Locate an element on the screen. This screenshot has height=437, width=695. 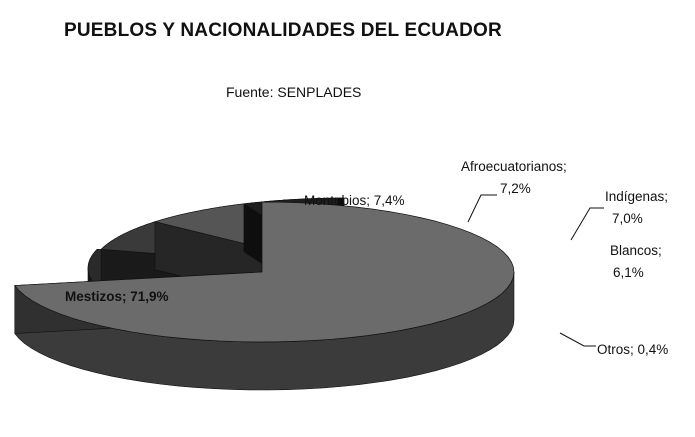
data-label-ind-genas-value: 7,0% is located at coordinates (627, 218).